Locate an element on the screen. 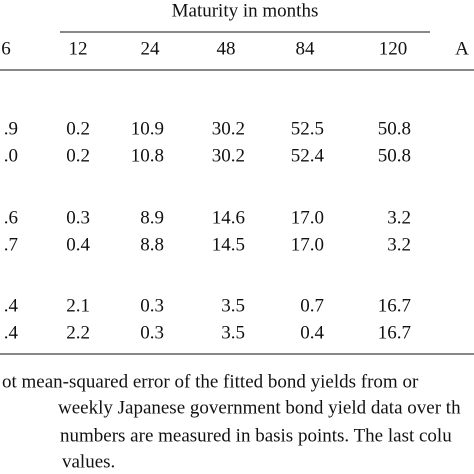  table-cell: .0 is located at coordinates (11, 155).